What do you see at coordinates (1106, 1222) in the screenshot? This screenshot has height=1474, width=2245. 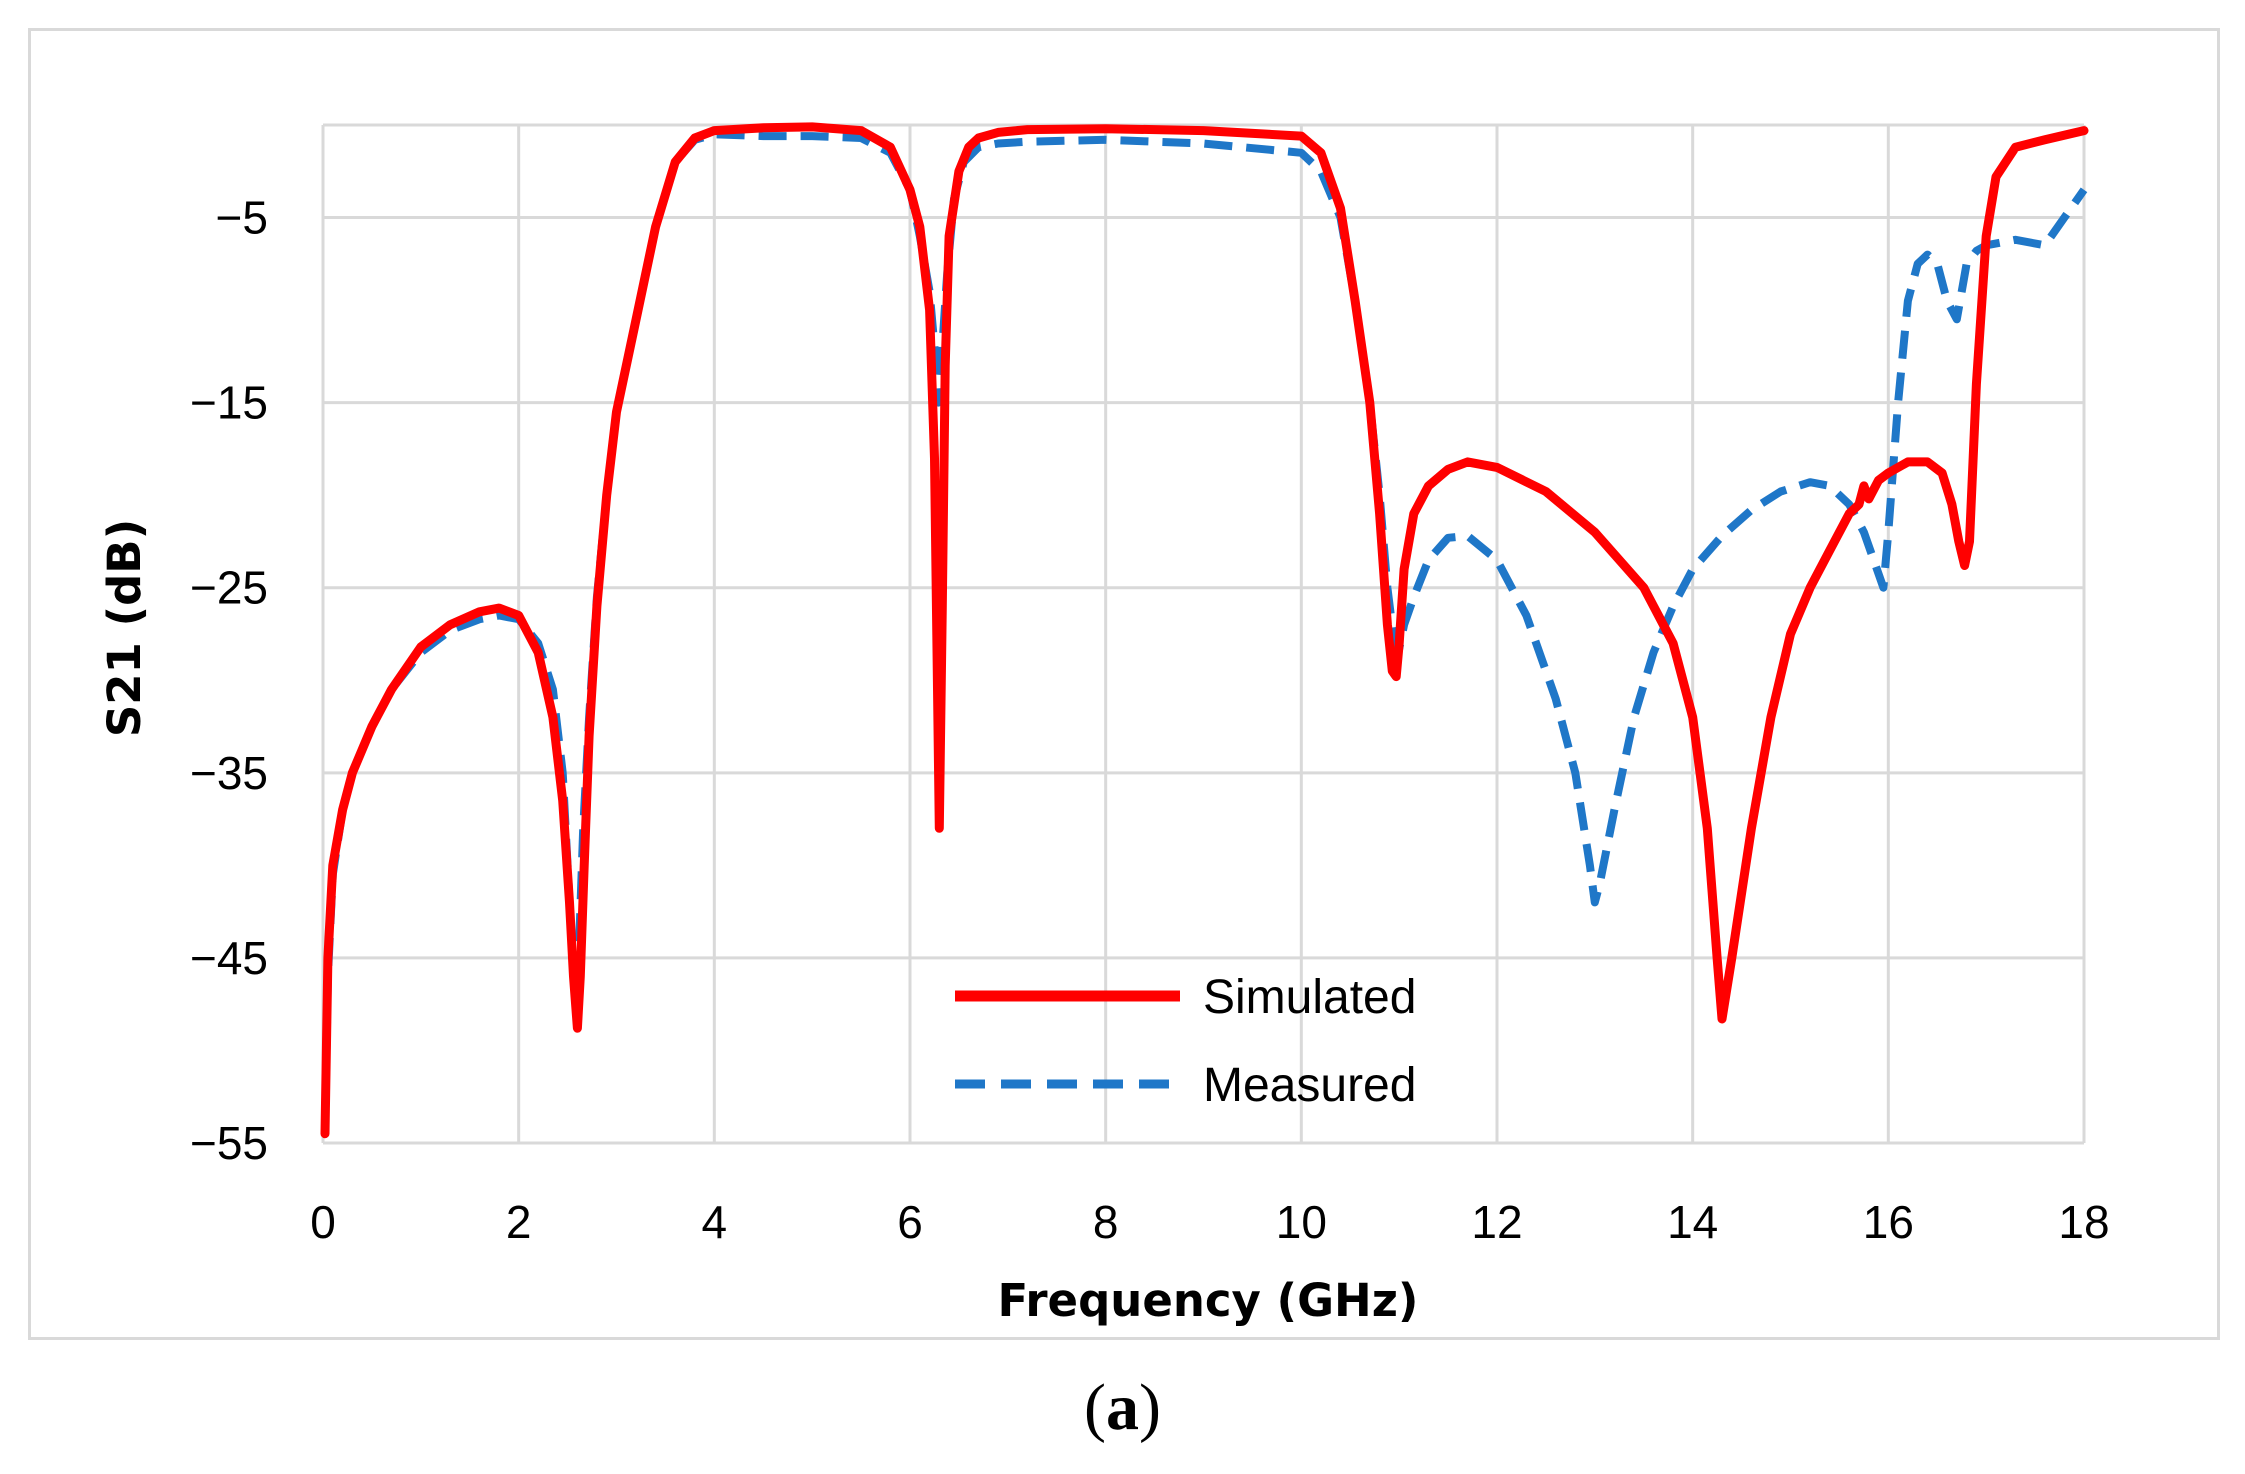 I see `x-tick-label: 8` at bounding box center [1106, 1222].